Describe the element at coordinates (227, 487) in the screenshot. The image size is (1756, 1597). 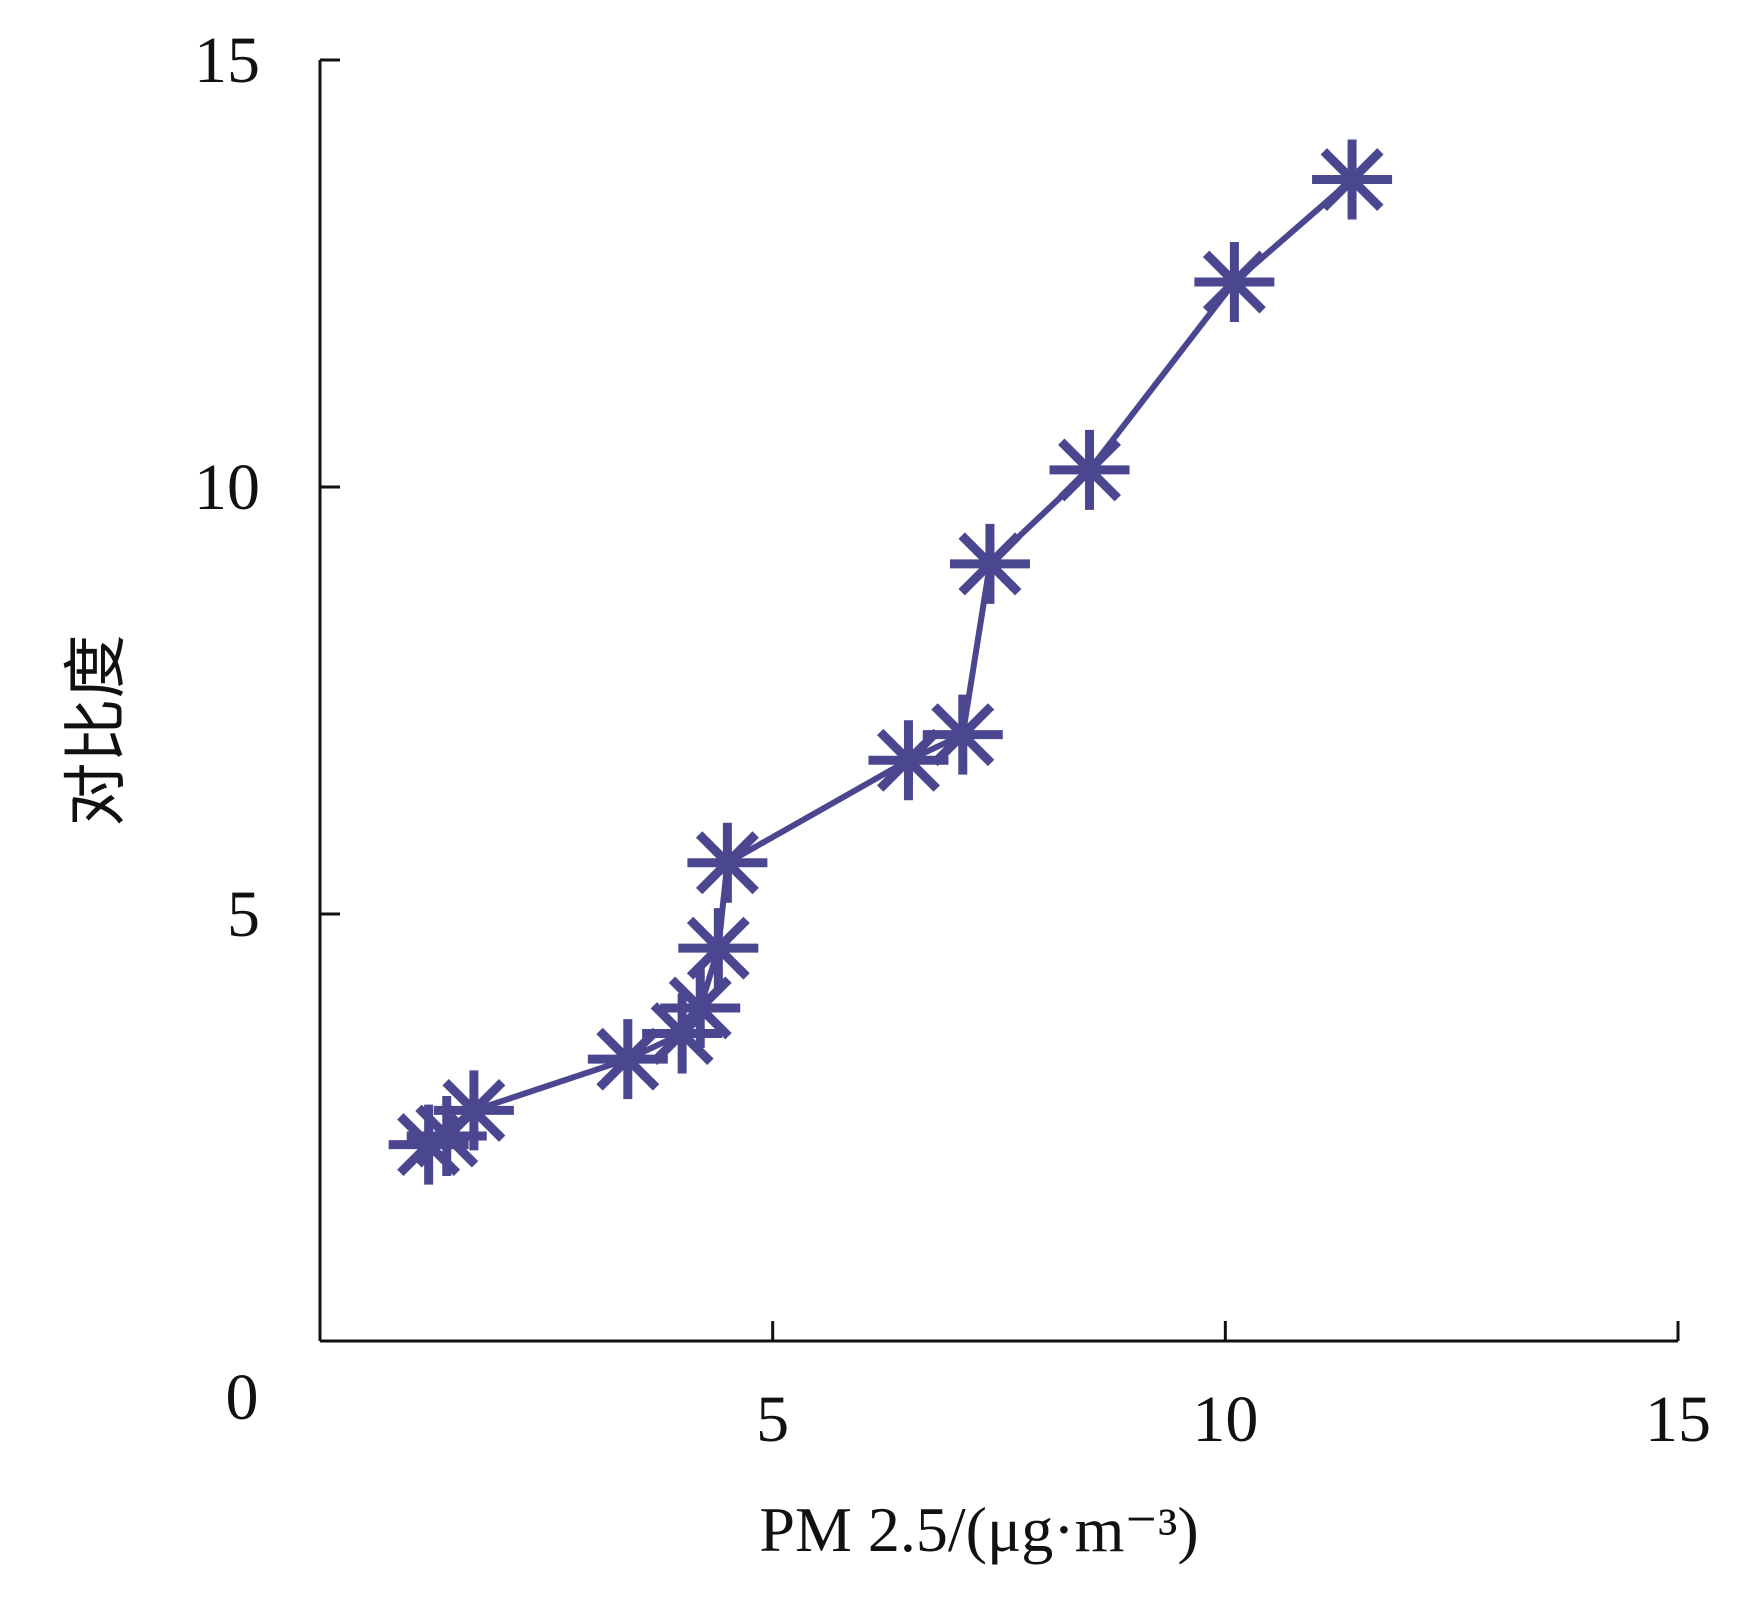
I see `y-tick-label: 10` at that location.